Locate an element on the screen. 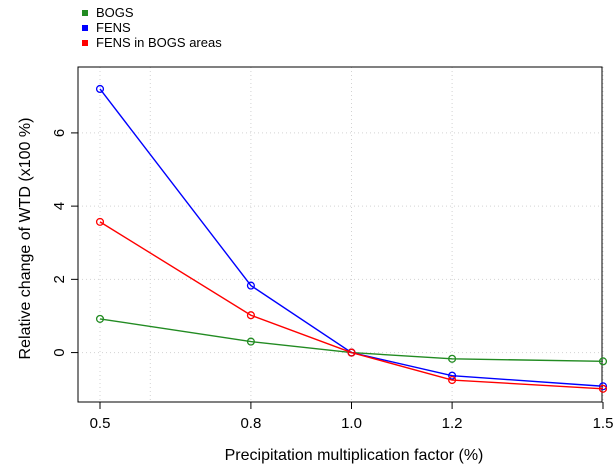 The width and height of the screenshot is (614, 469). y-tick-label: 2 is located at coordinates (59, 279).